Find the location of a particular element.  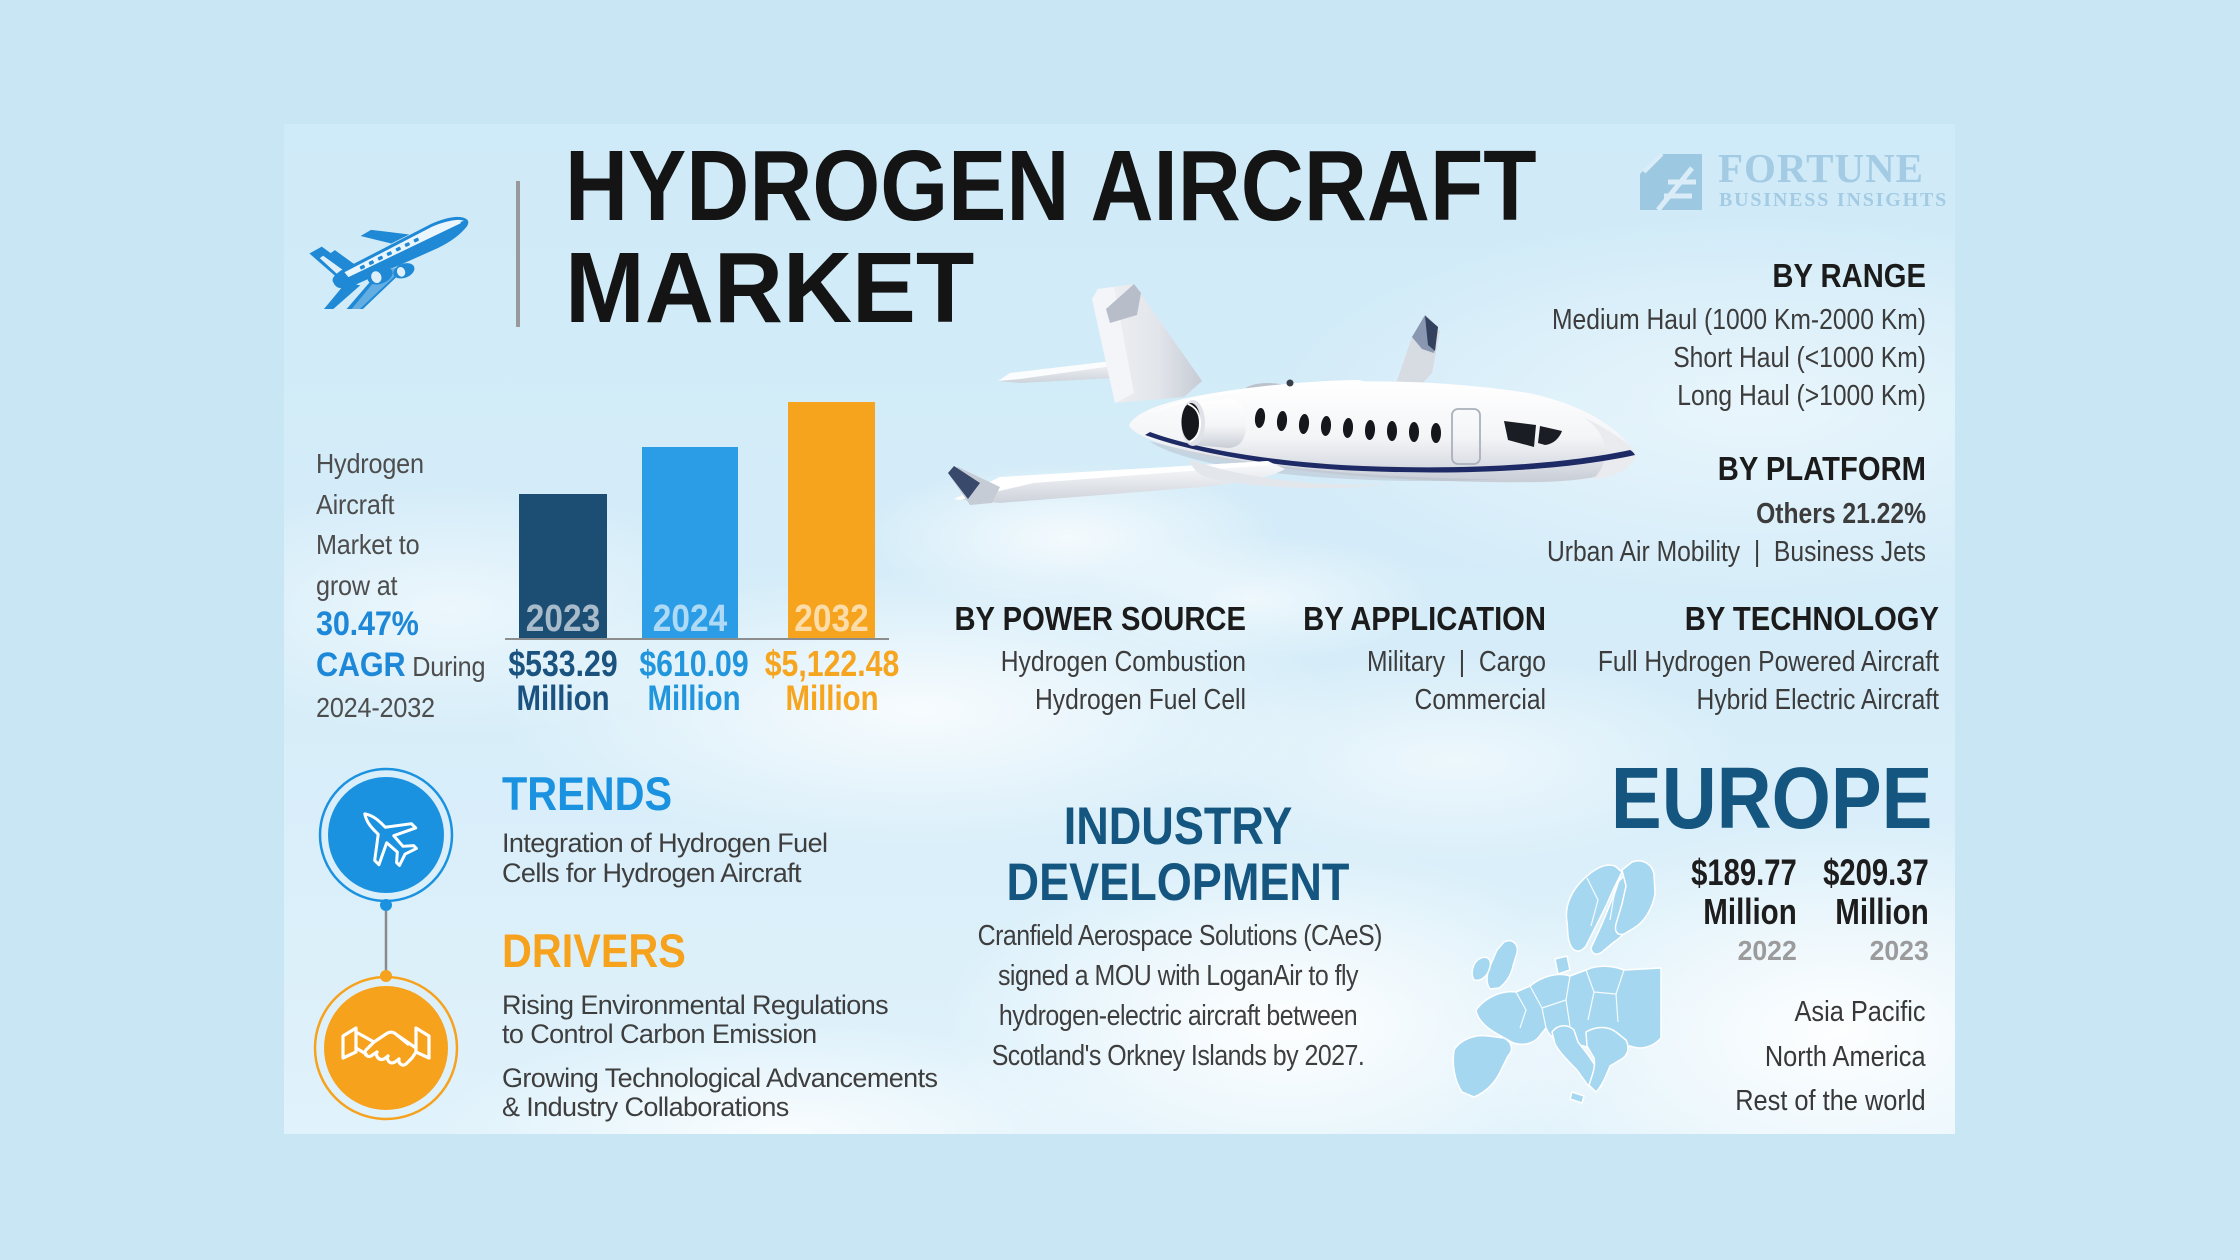

svg-text: FORTUNE is located at coordinates (1821, 169).